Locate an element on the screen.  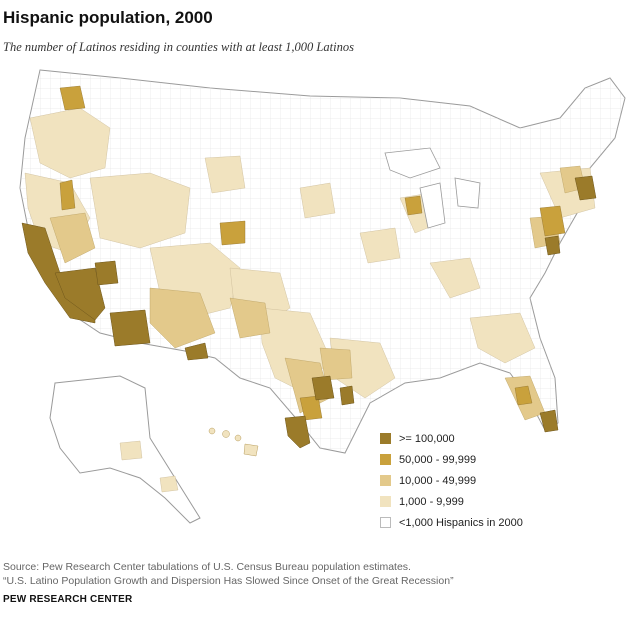
legend-item-10000-49999: 10,000 - 49,999 is located at coordinates (451, 480).